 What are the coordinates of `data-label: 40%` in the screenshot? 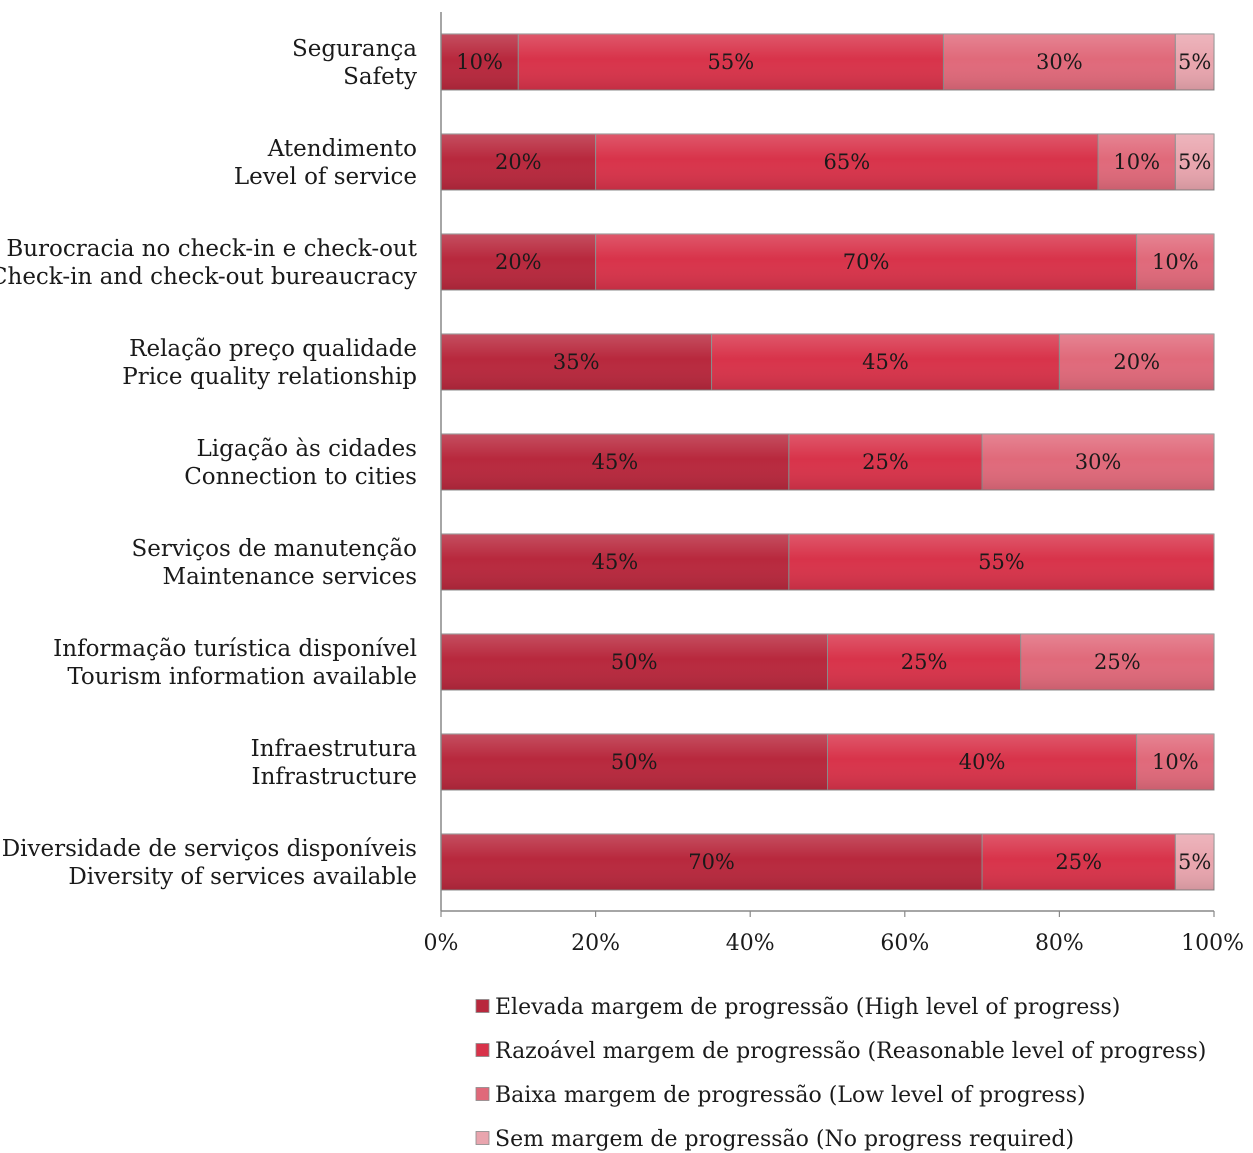 It's located at (982, 762).